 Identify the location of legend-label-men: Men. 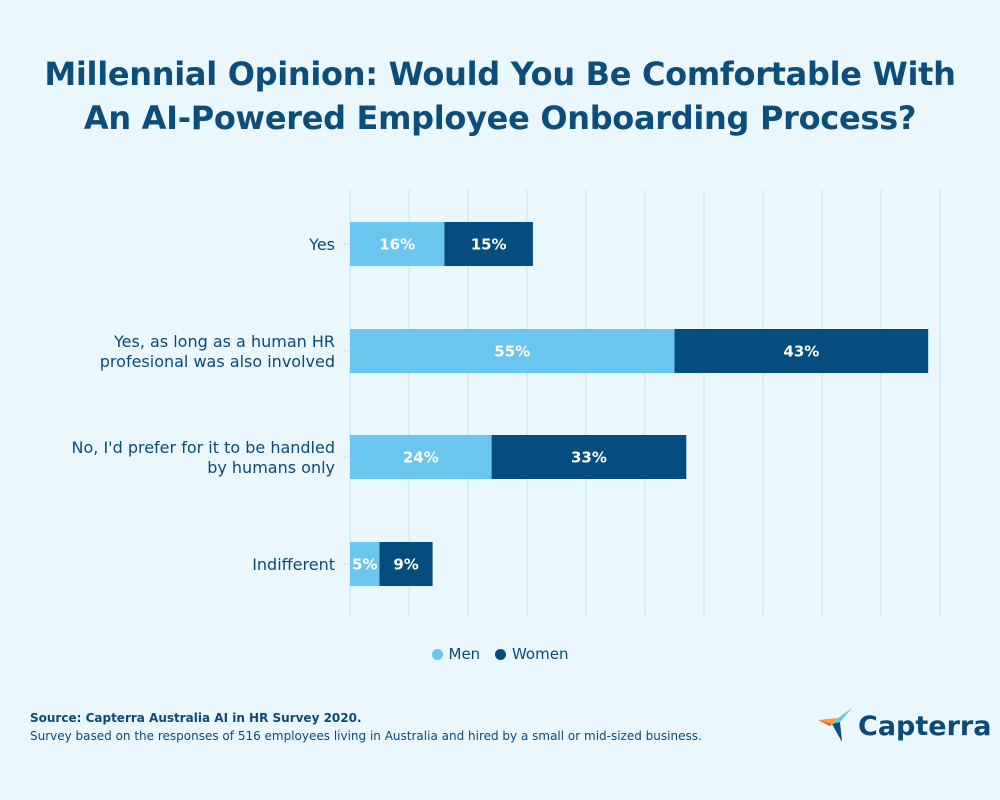
(464, 654).